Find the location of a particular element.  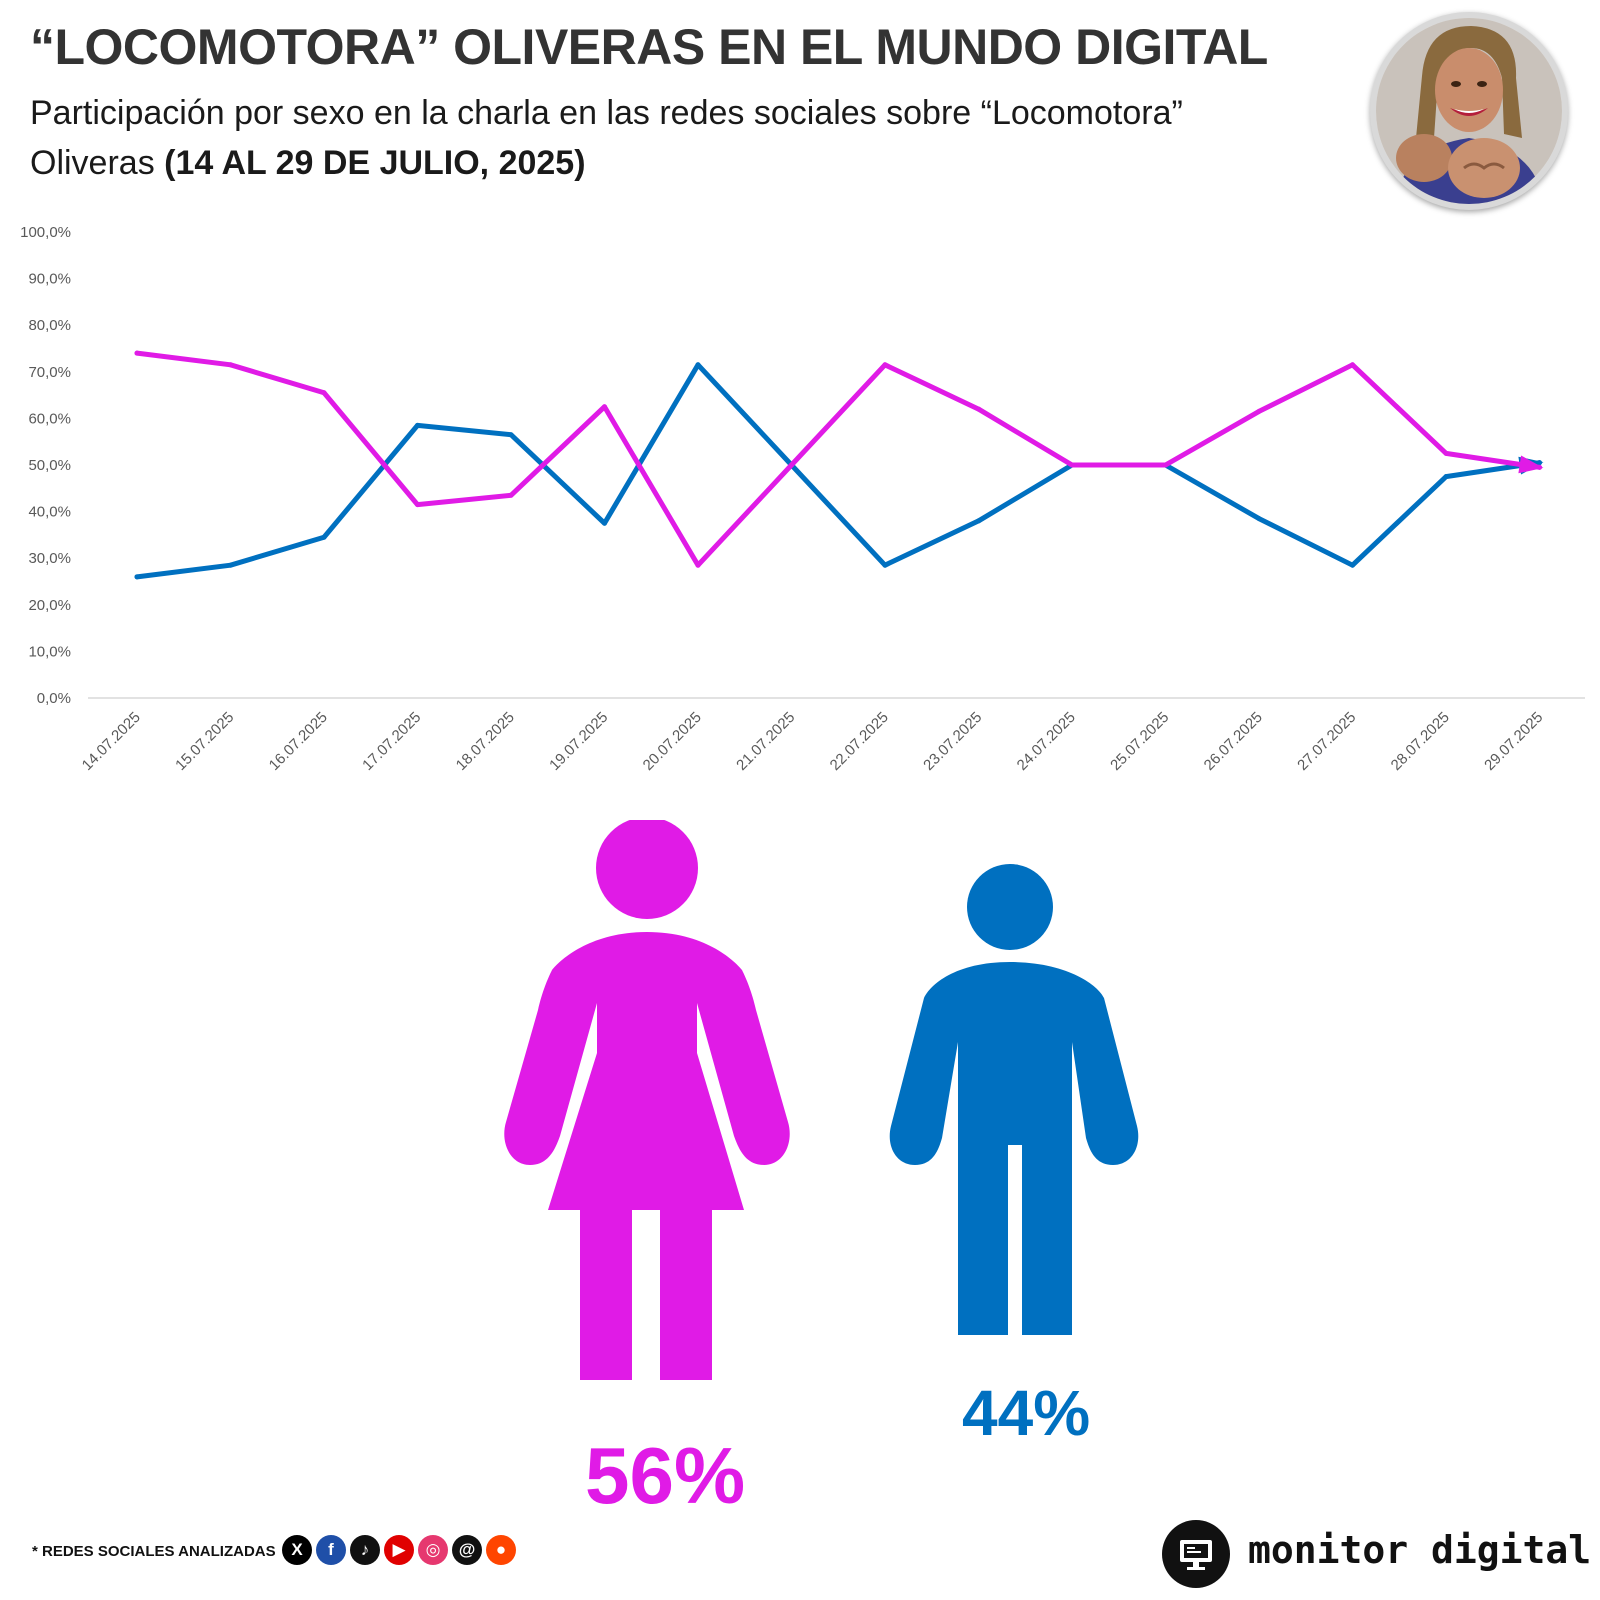

instagram-icon: ◎ is located at coordinates (433, 1550).